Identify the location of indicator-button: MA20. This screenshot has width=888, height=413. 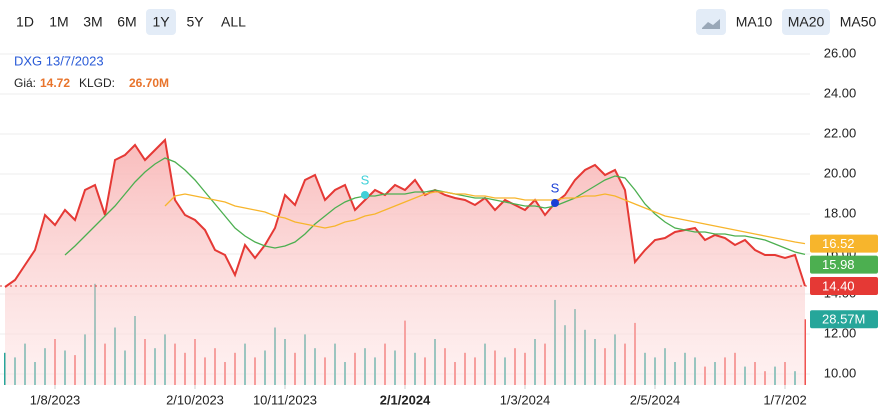
(806, 22).